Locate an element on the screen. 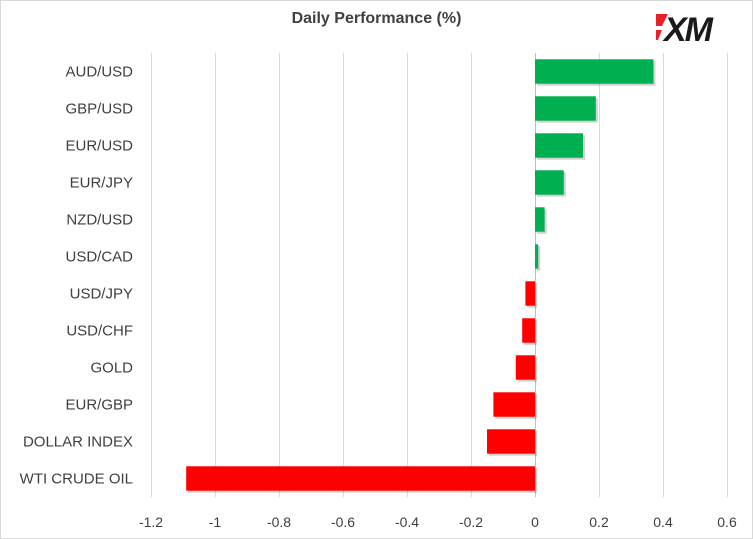 The height and width of the screenshot is (539, 753). category-label: GBP/USD is located at coordinates (99, 109).